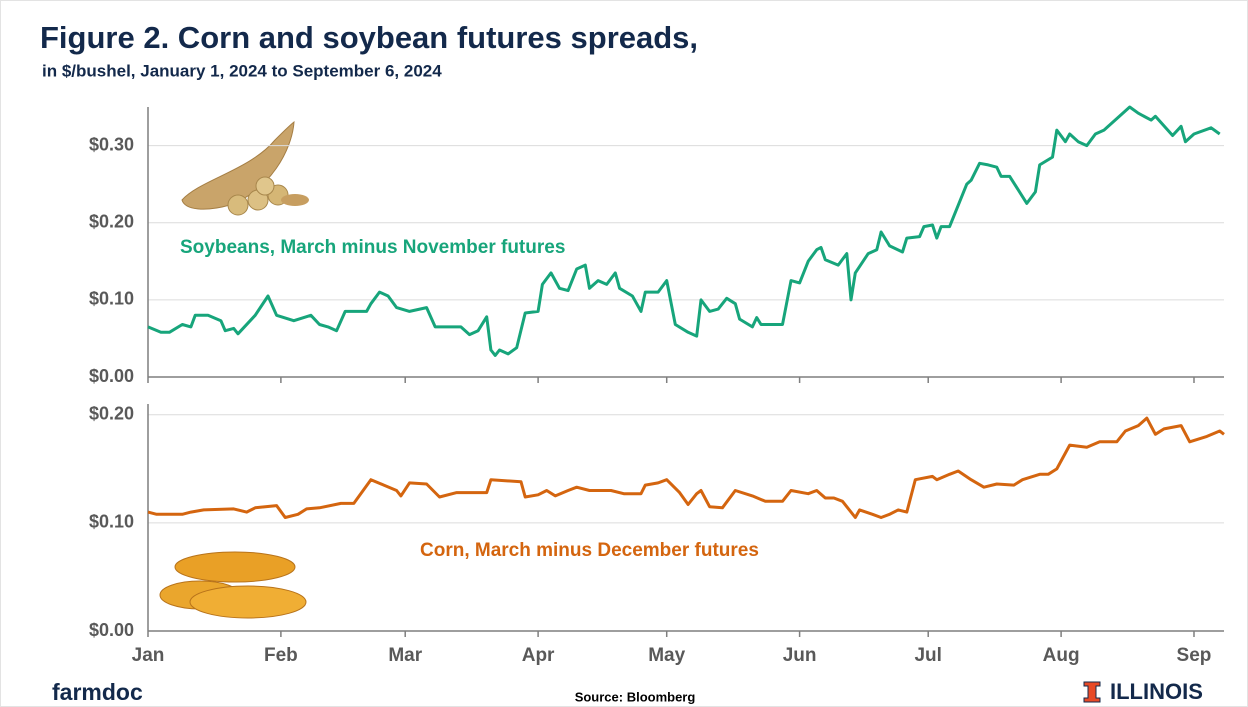  What do you see at coordinates (635, 696) in the screenshot?
I see `source: Source: Bloomberg` at bounding box center [635, 696].